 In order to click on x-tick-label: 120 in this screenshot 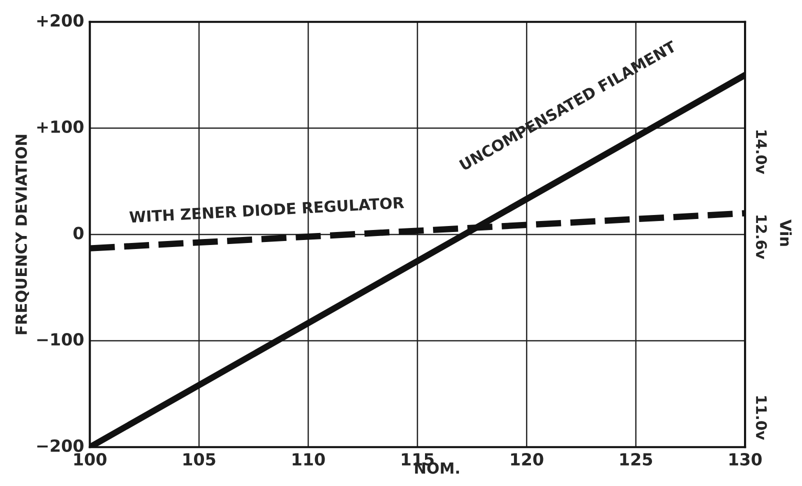, I will do `click(527, 459)`.